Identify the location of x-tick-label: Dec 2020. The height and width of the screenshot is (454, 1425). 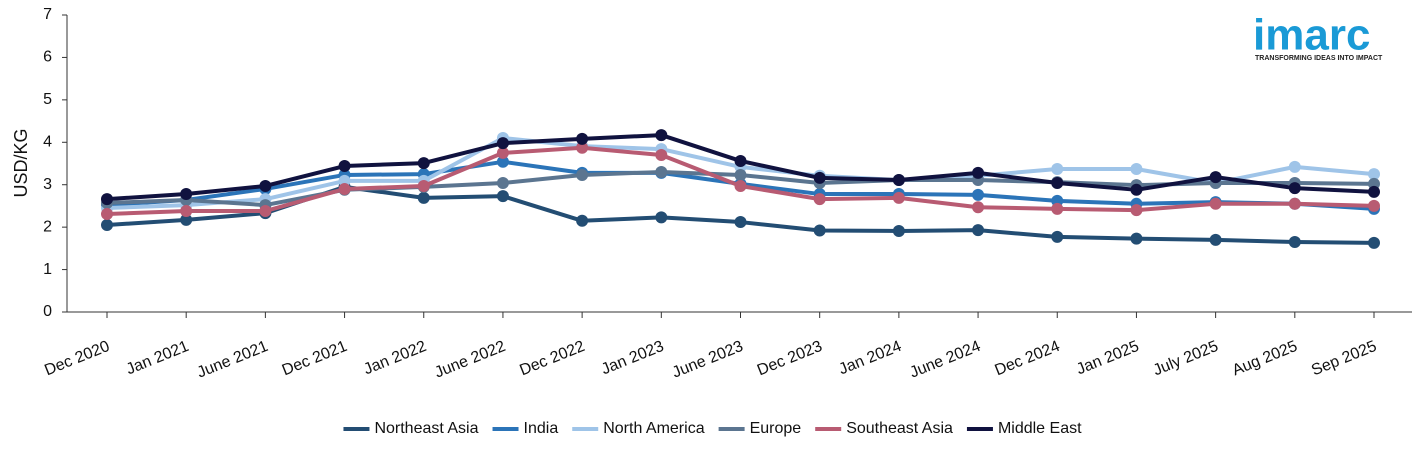
(77, 358).